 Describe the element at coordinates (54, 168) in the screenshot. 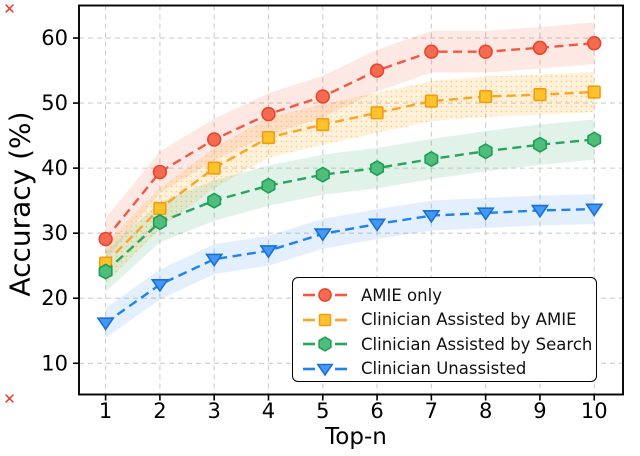

I see `svg-text: 40` at that location.